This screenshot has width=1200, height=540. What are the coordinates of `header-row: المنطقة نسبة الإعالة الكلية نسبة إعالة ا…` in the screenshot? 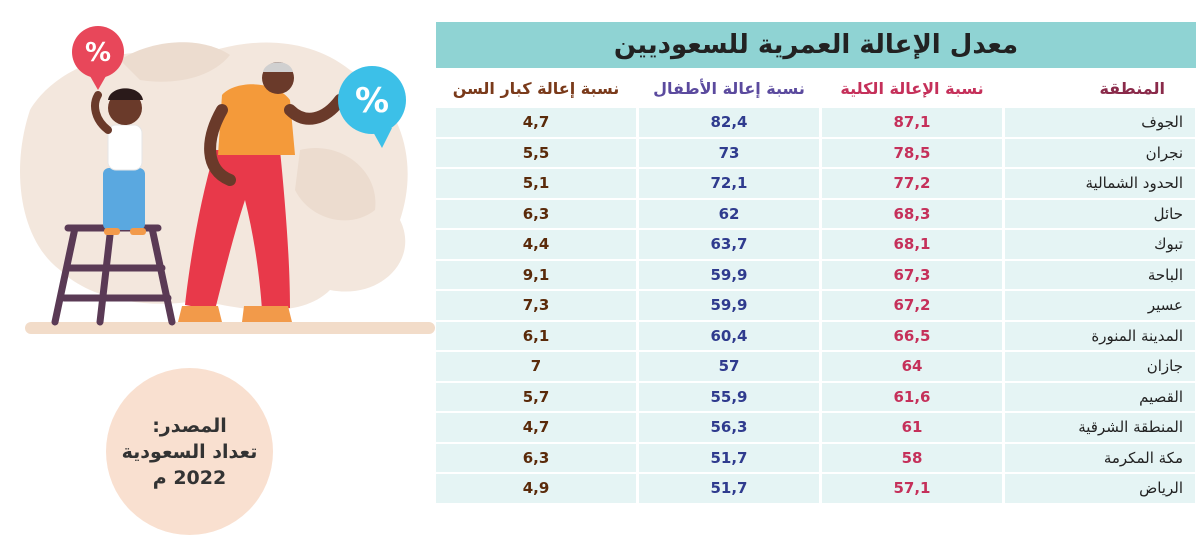 It's located at (815, 88).